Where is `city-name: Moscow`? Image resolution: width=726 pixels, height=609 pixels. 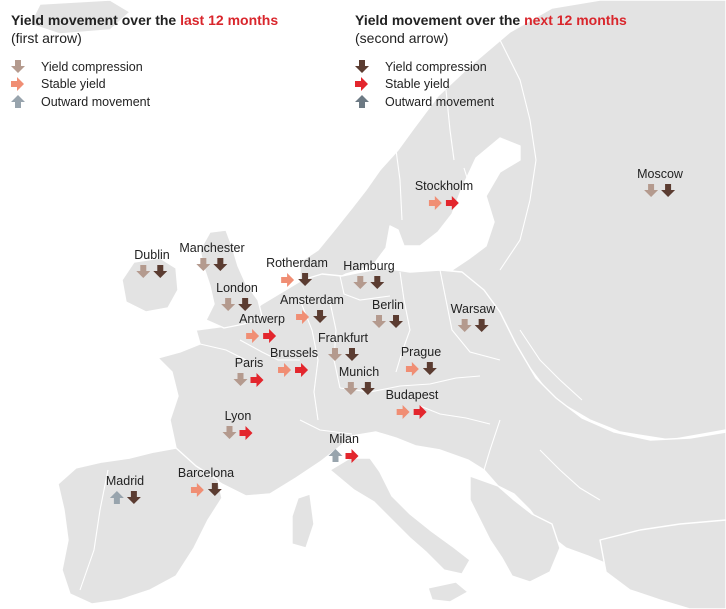 city-name: Moscow is located at coordinates (660, 174).